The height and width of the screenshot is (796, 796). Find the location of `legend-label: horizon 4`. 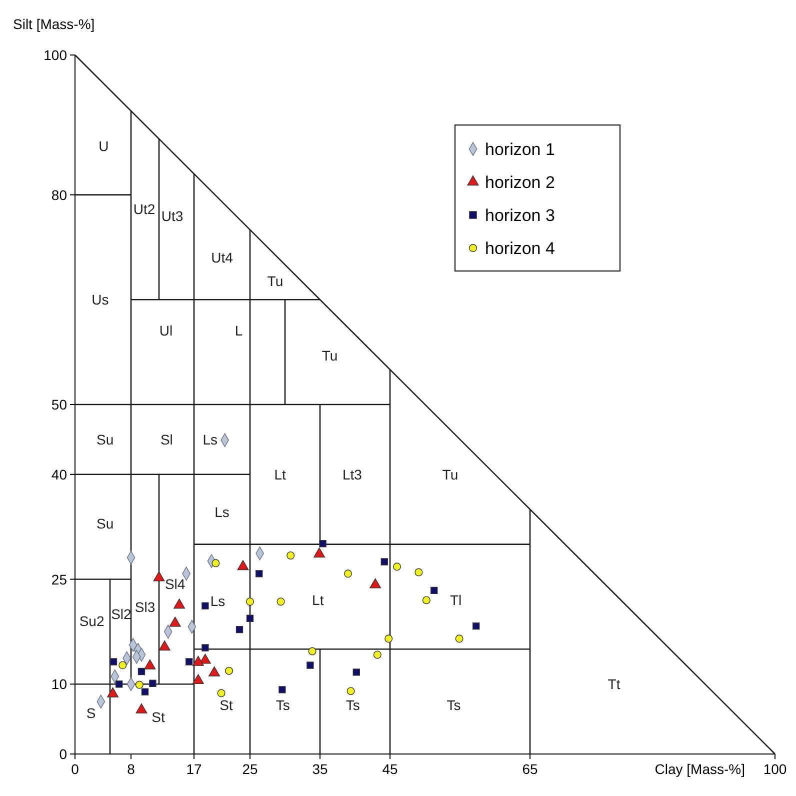

legend-label: horizon 4 is located at coordinates (520, 248).